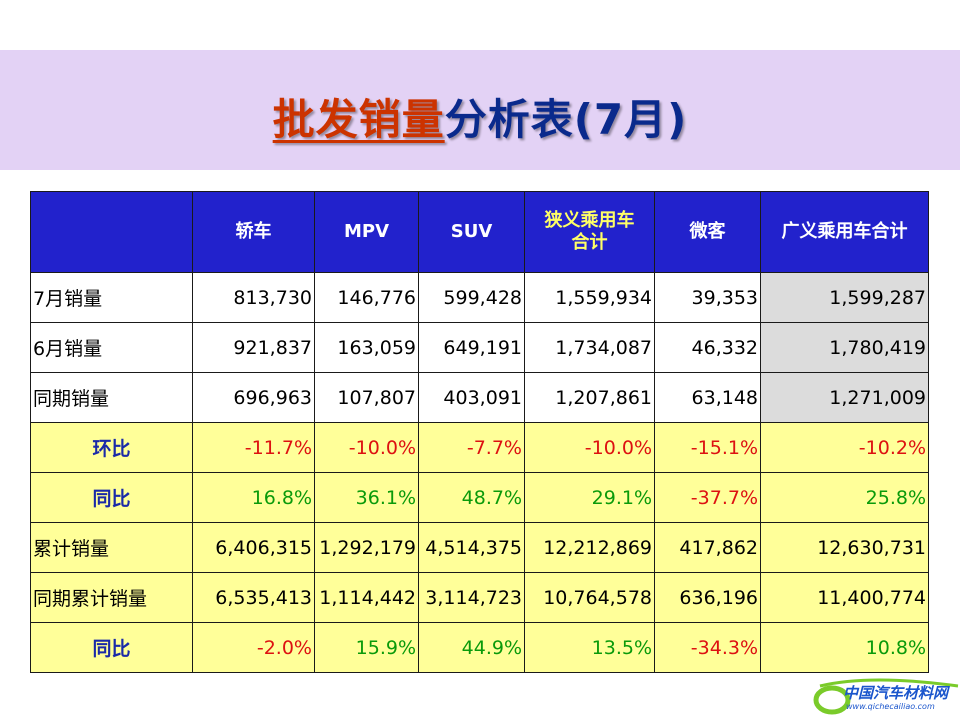  I want to click on watermark-logo, so click(886, 696).